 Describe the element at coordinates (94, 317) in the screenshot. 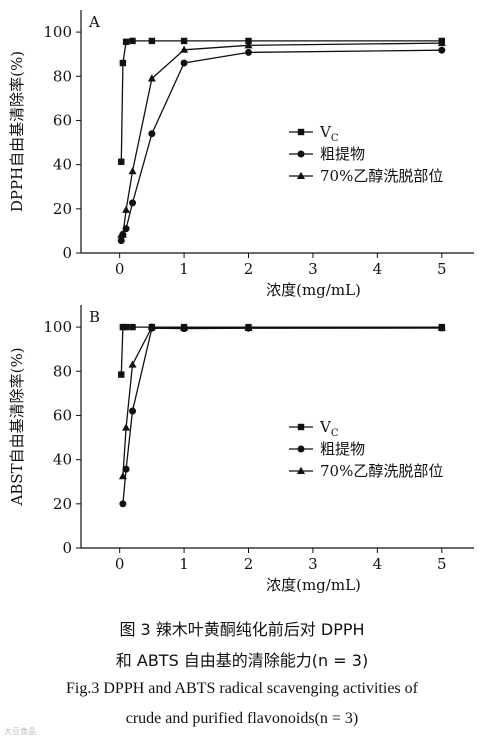

I see `panel-label: B` at that location.